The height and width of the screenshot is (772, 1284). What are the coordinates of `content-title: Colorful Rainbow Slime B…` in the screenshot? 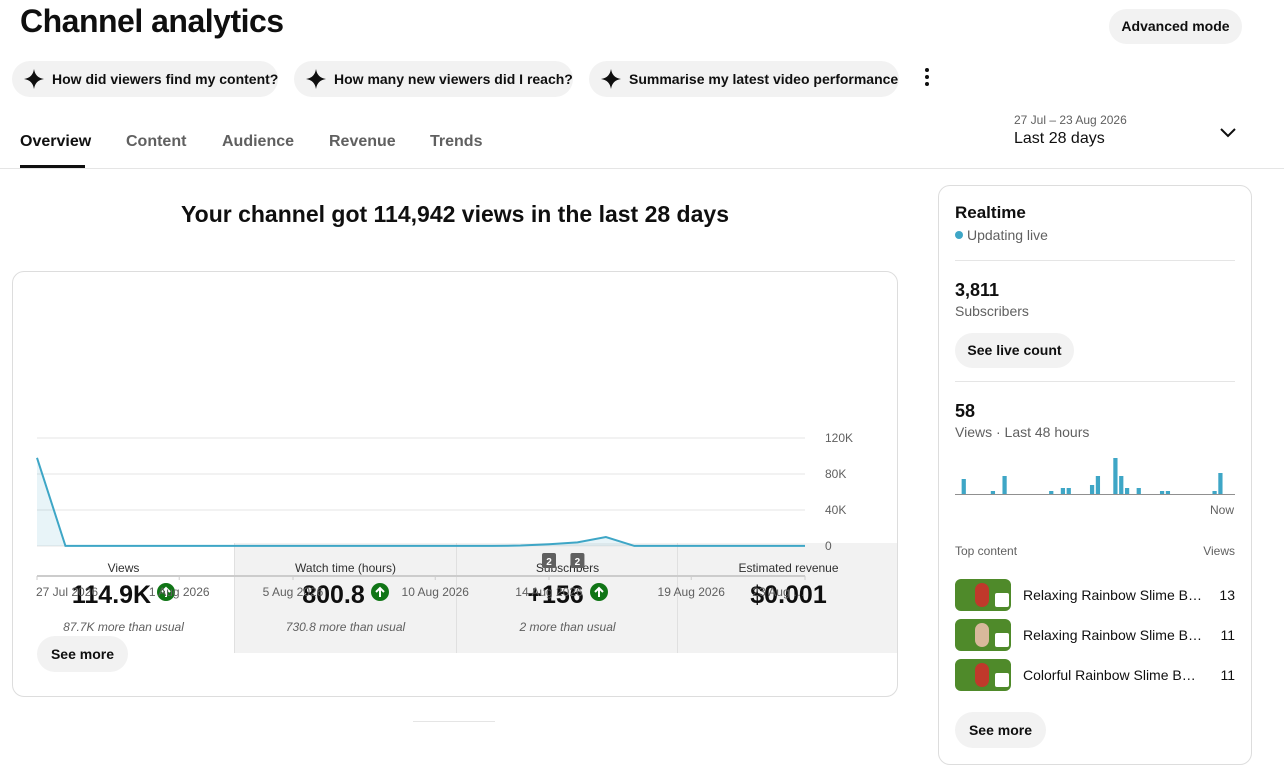 It's located at (1109, 675).